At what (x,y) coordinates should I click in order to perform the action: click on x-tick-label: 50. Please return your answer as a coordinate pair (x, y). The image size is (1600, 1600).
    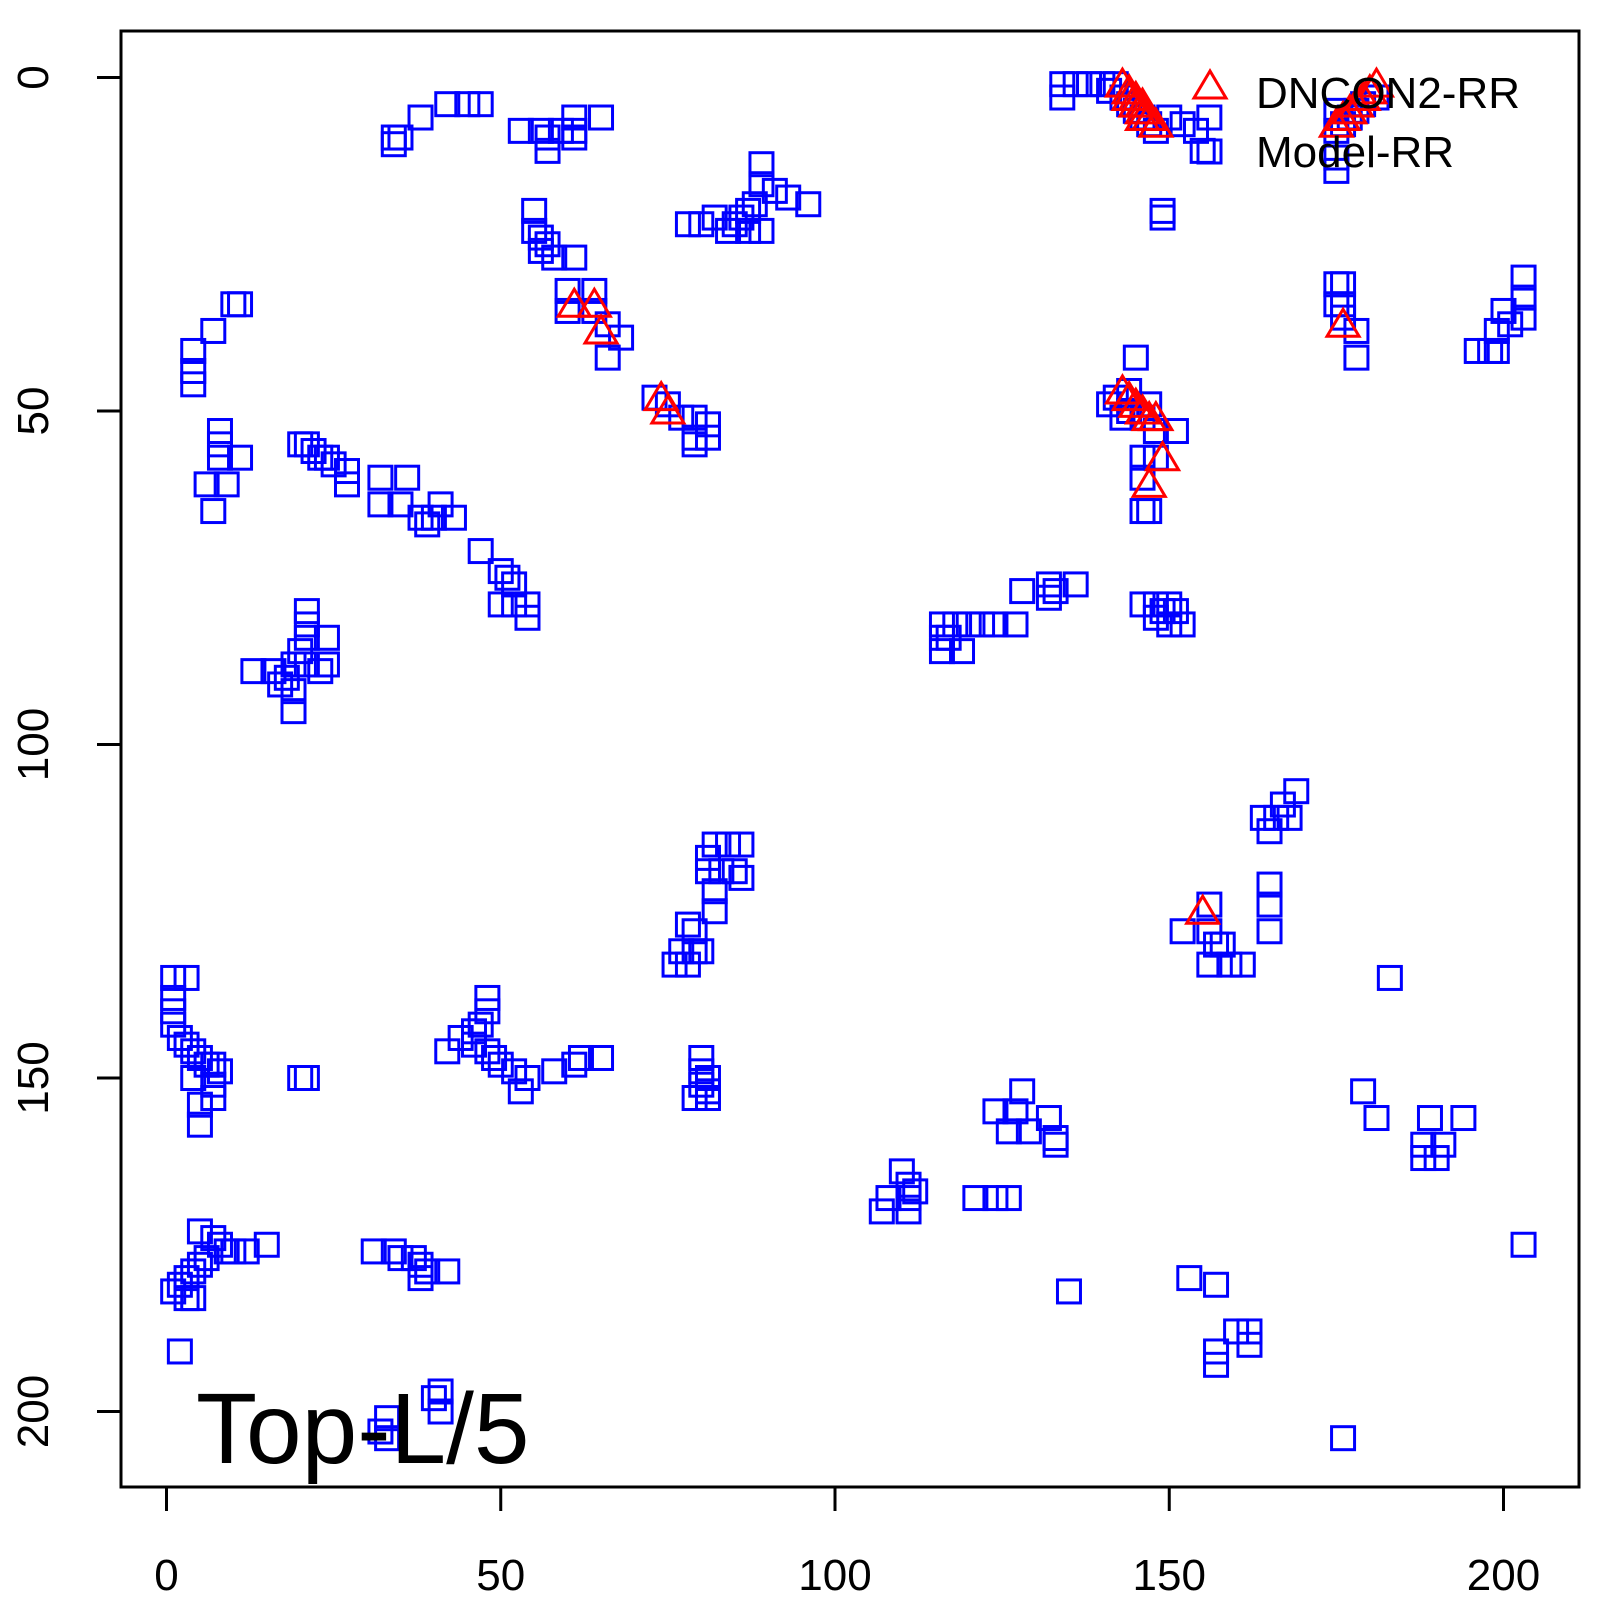
    Looking at the image, I should click on (500, 1575).